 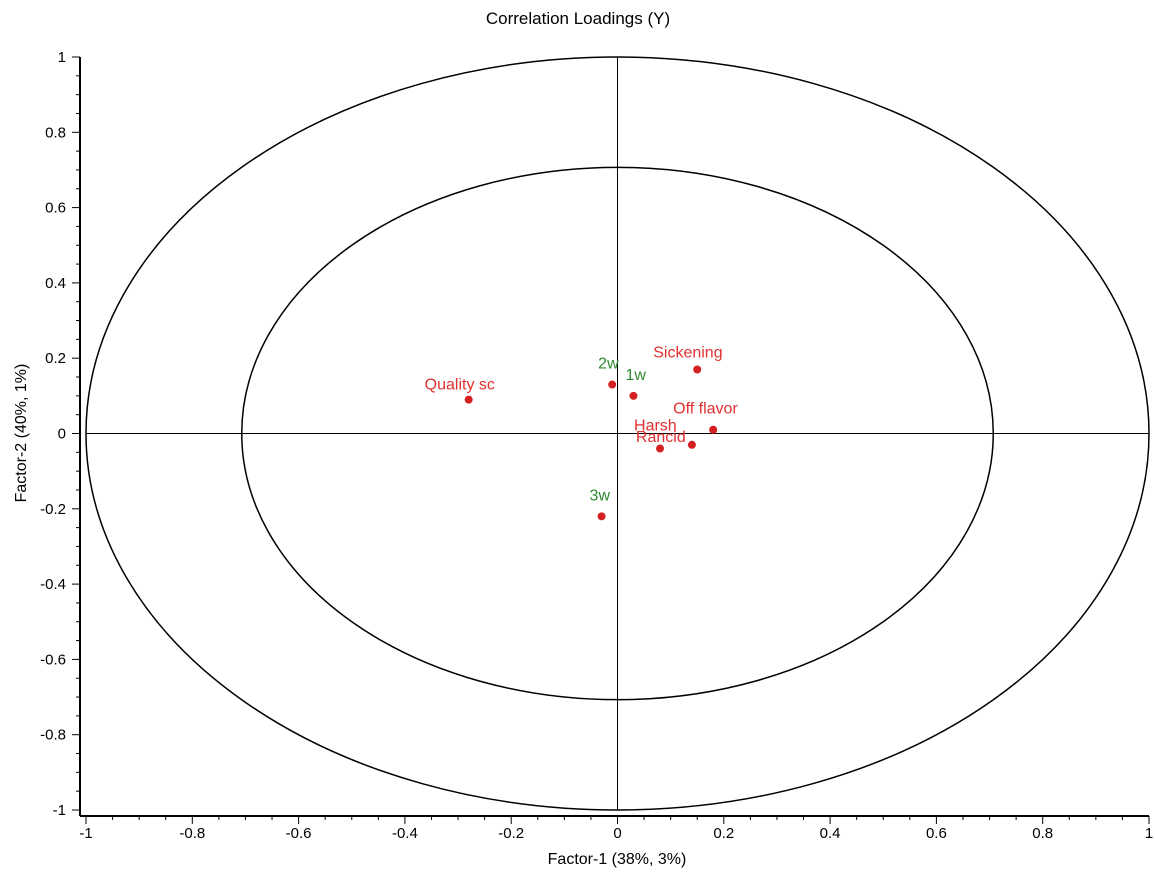 I want to click on y-tick-label: -0.8, so click(x=53, y=735).